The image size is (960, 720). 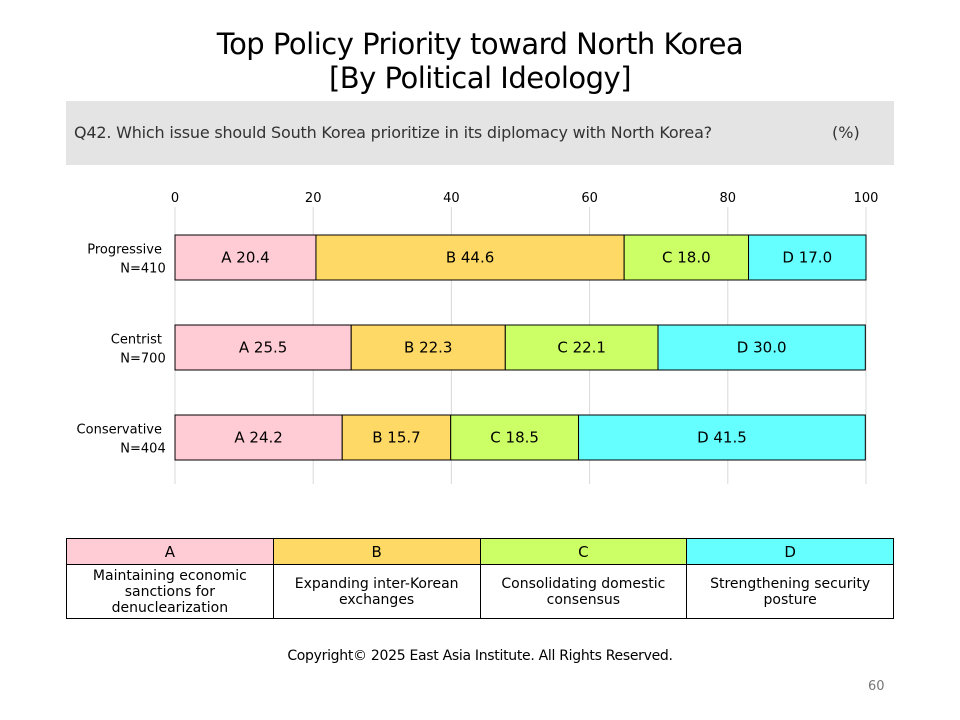 I want to click on x-tick-label-60: 60, so click(x=589, y=198).